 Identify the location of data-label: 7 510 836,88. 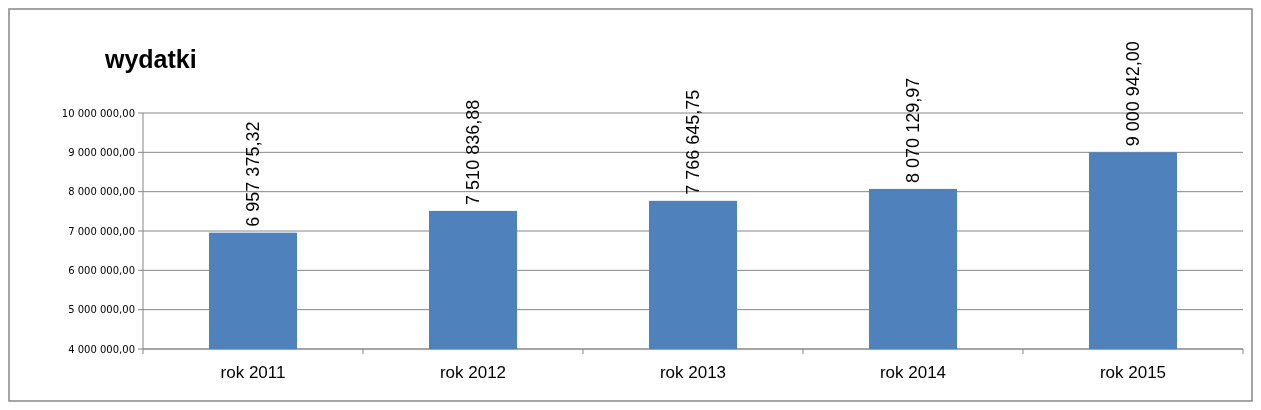
(473, 152).